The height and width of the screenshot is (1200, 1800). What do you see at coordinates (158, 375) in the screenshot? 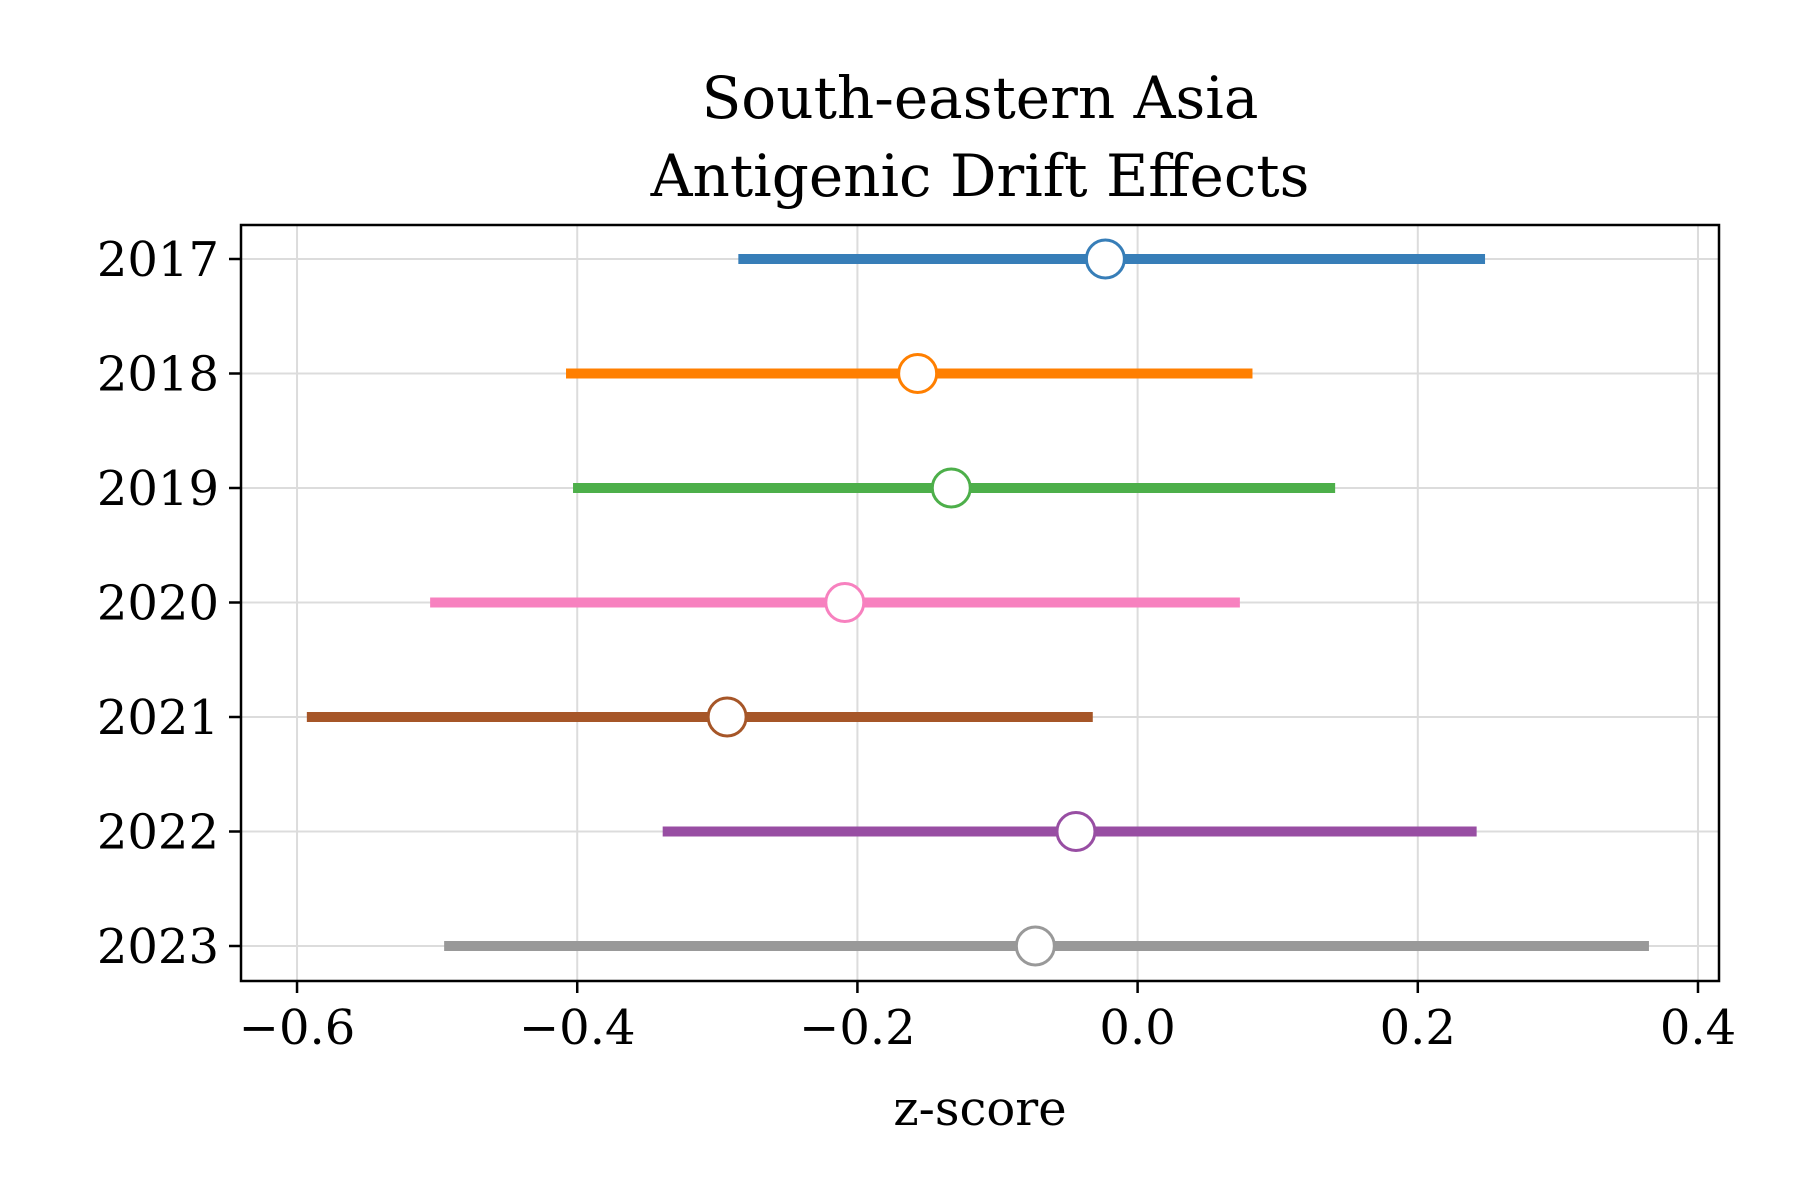
I see `y-tick-label: 2018` at bounding box center [158, 375].